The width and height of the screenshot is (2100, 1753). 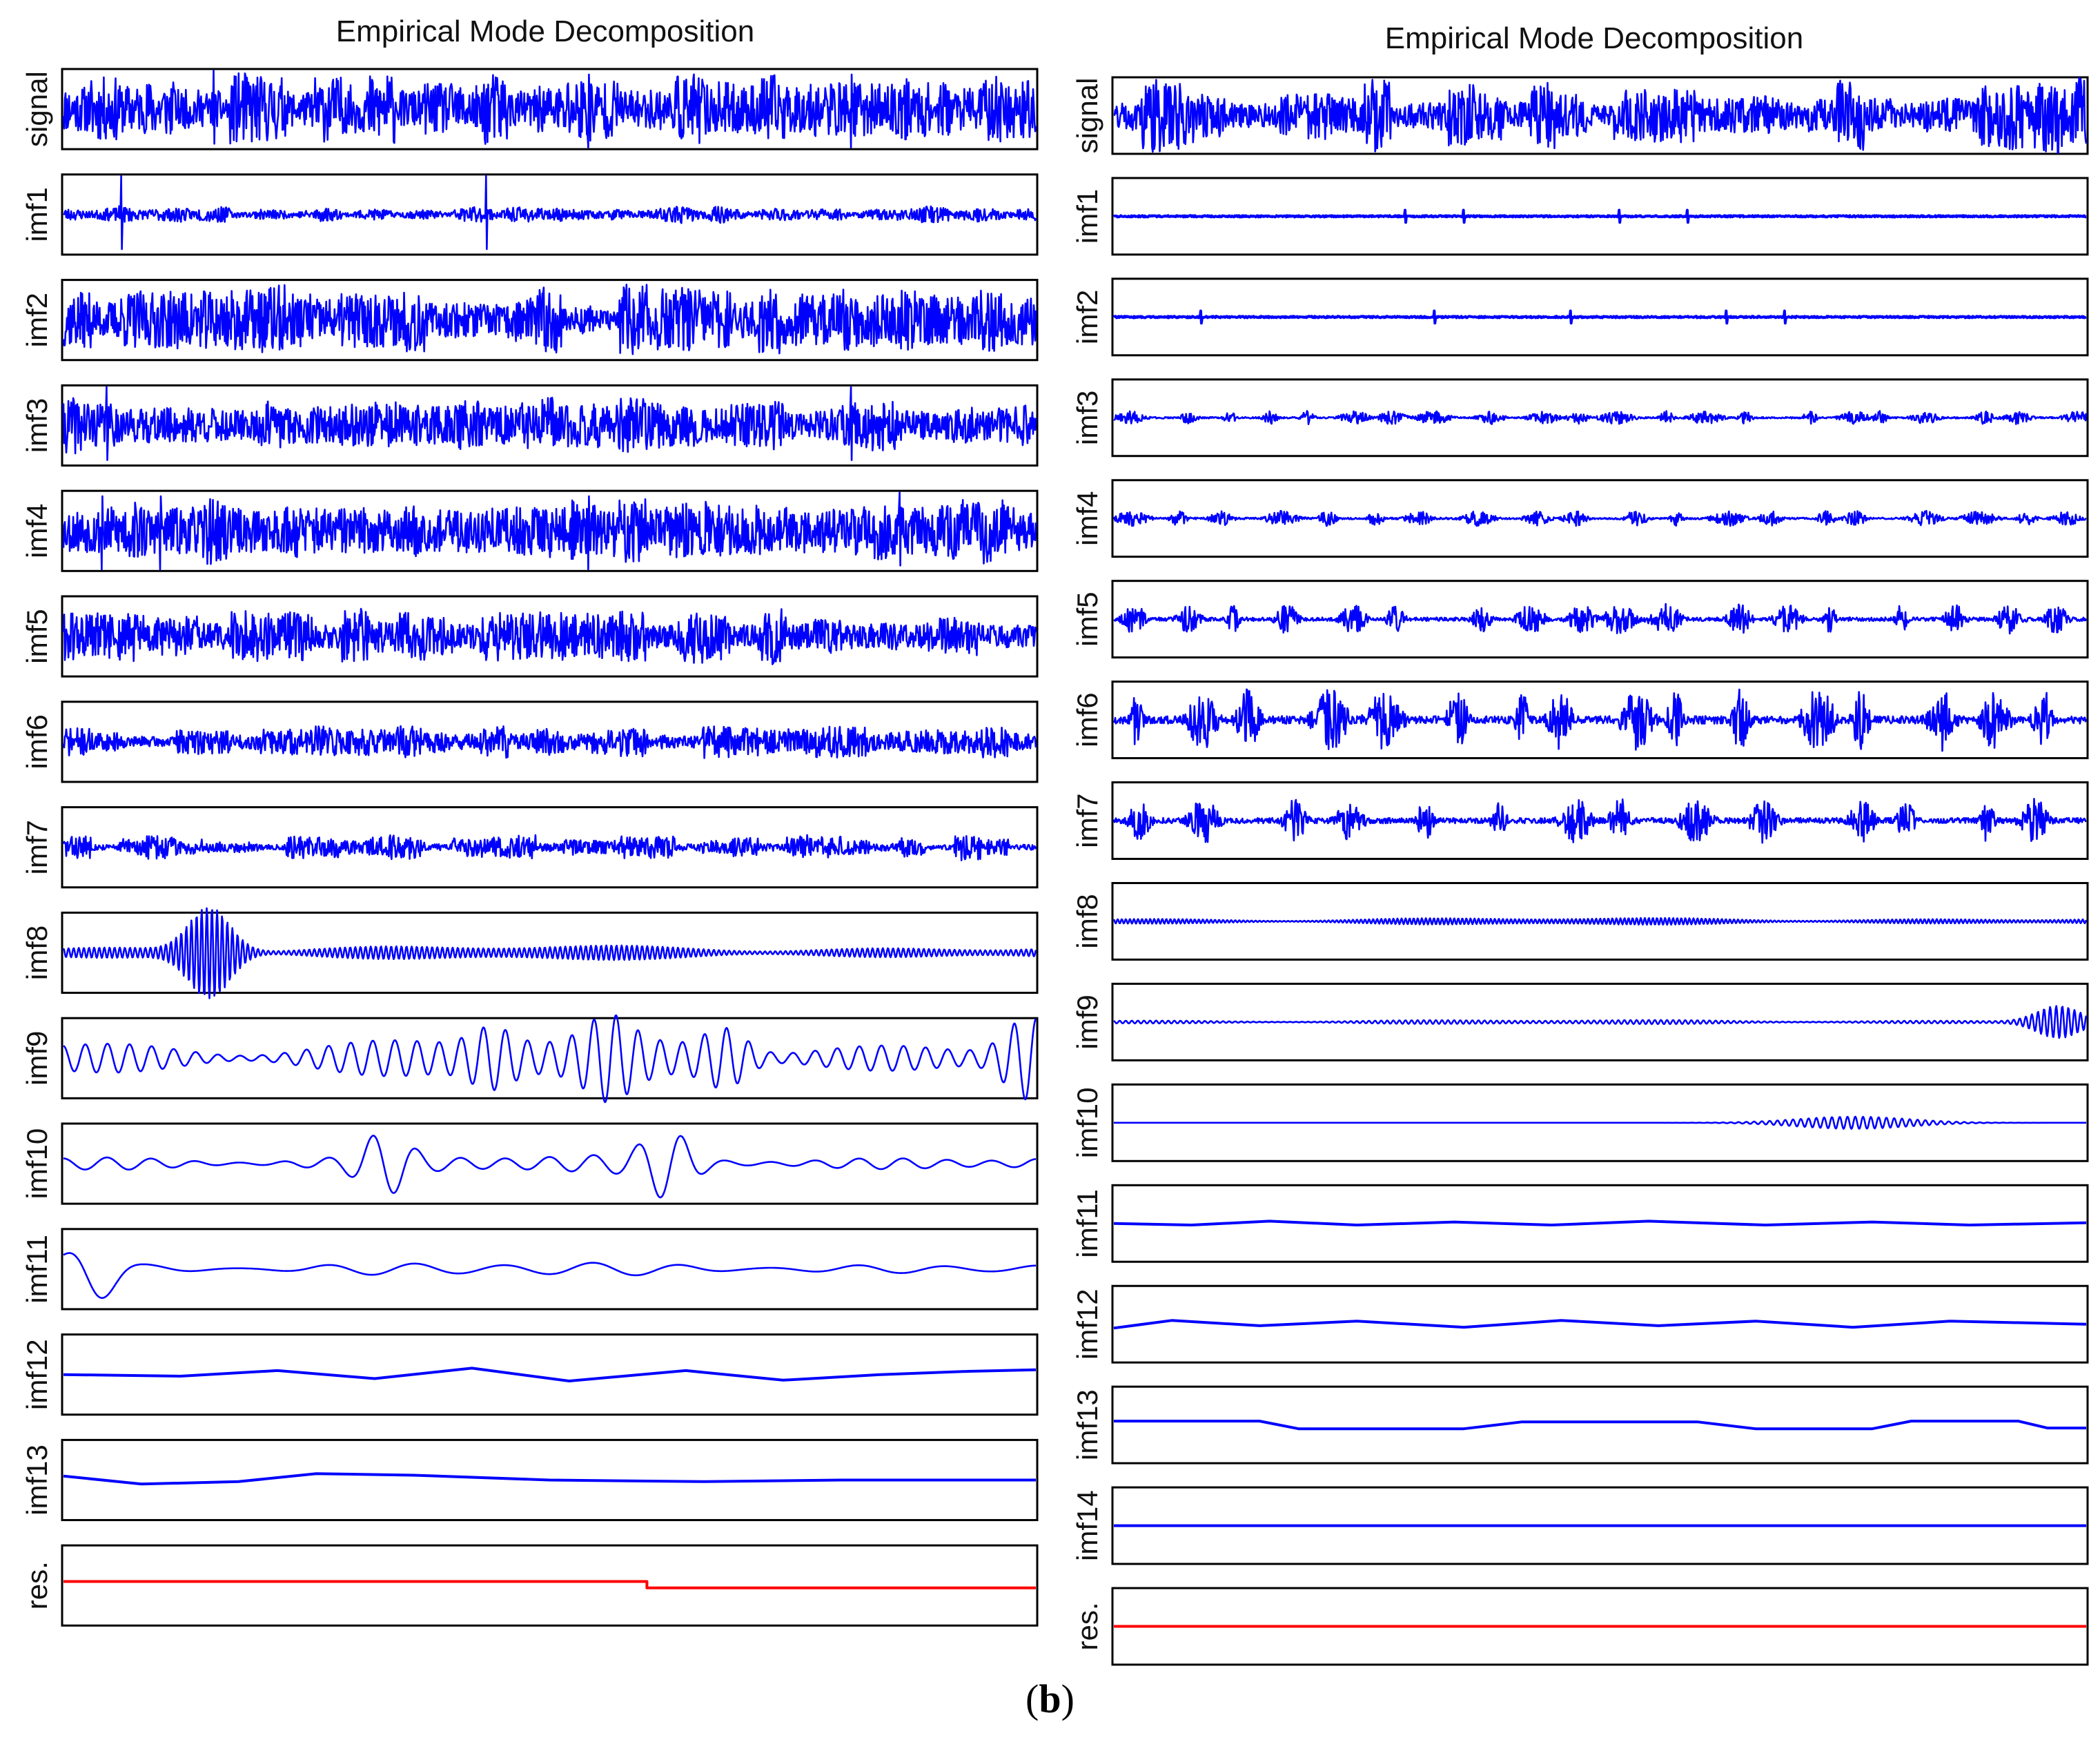 What do you see at coordinates (1580, 1525) in the screenshot?
I see `subplot-imf14: imf14` at bounding box center [1580, 1525].